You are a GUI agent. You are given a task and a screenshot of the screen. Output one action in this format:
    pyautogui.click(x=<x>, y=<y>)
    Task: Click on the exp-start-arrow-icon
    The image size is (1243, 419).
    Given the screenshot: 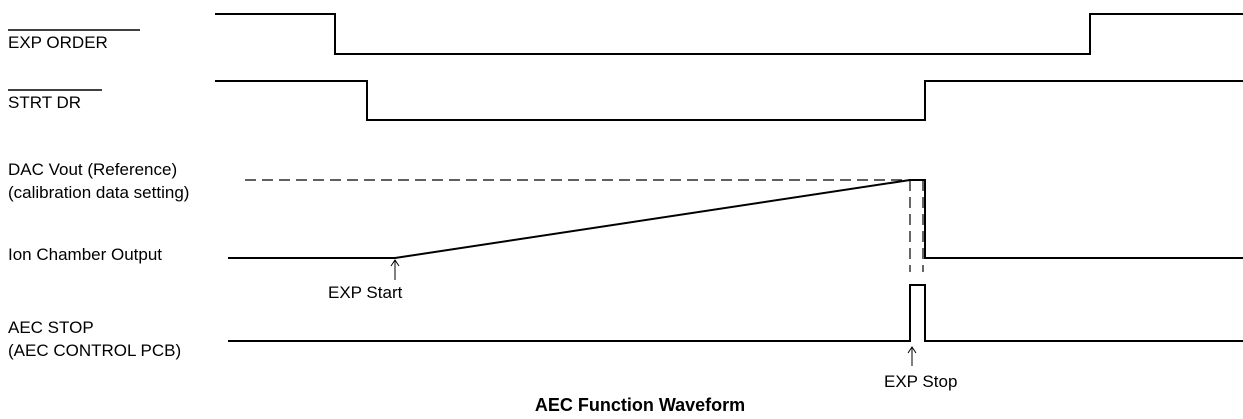 What is the action you would take?
    pyautogui.click(x=395, y=269)
    